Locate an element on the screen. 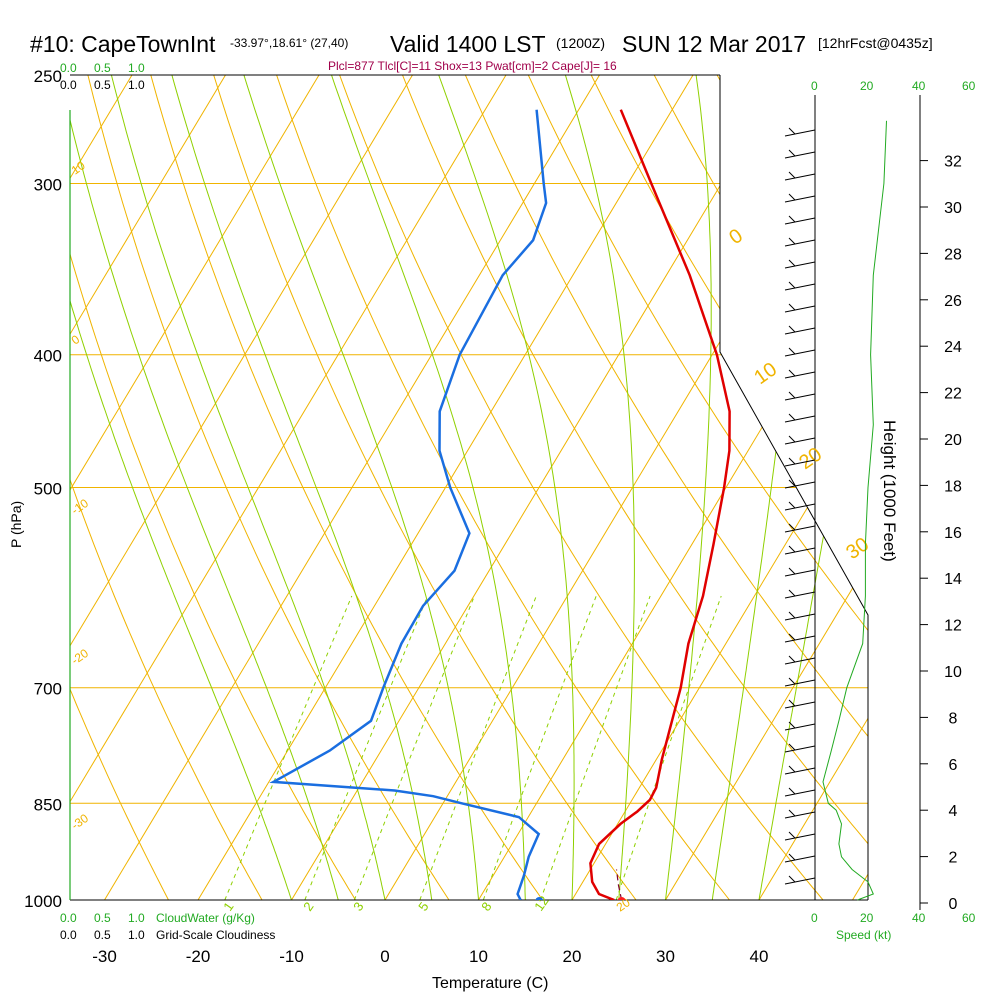  cloudwater-tick-bot-0: 0.0 is located at coordinates (68, 918).